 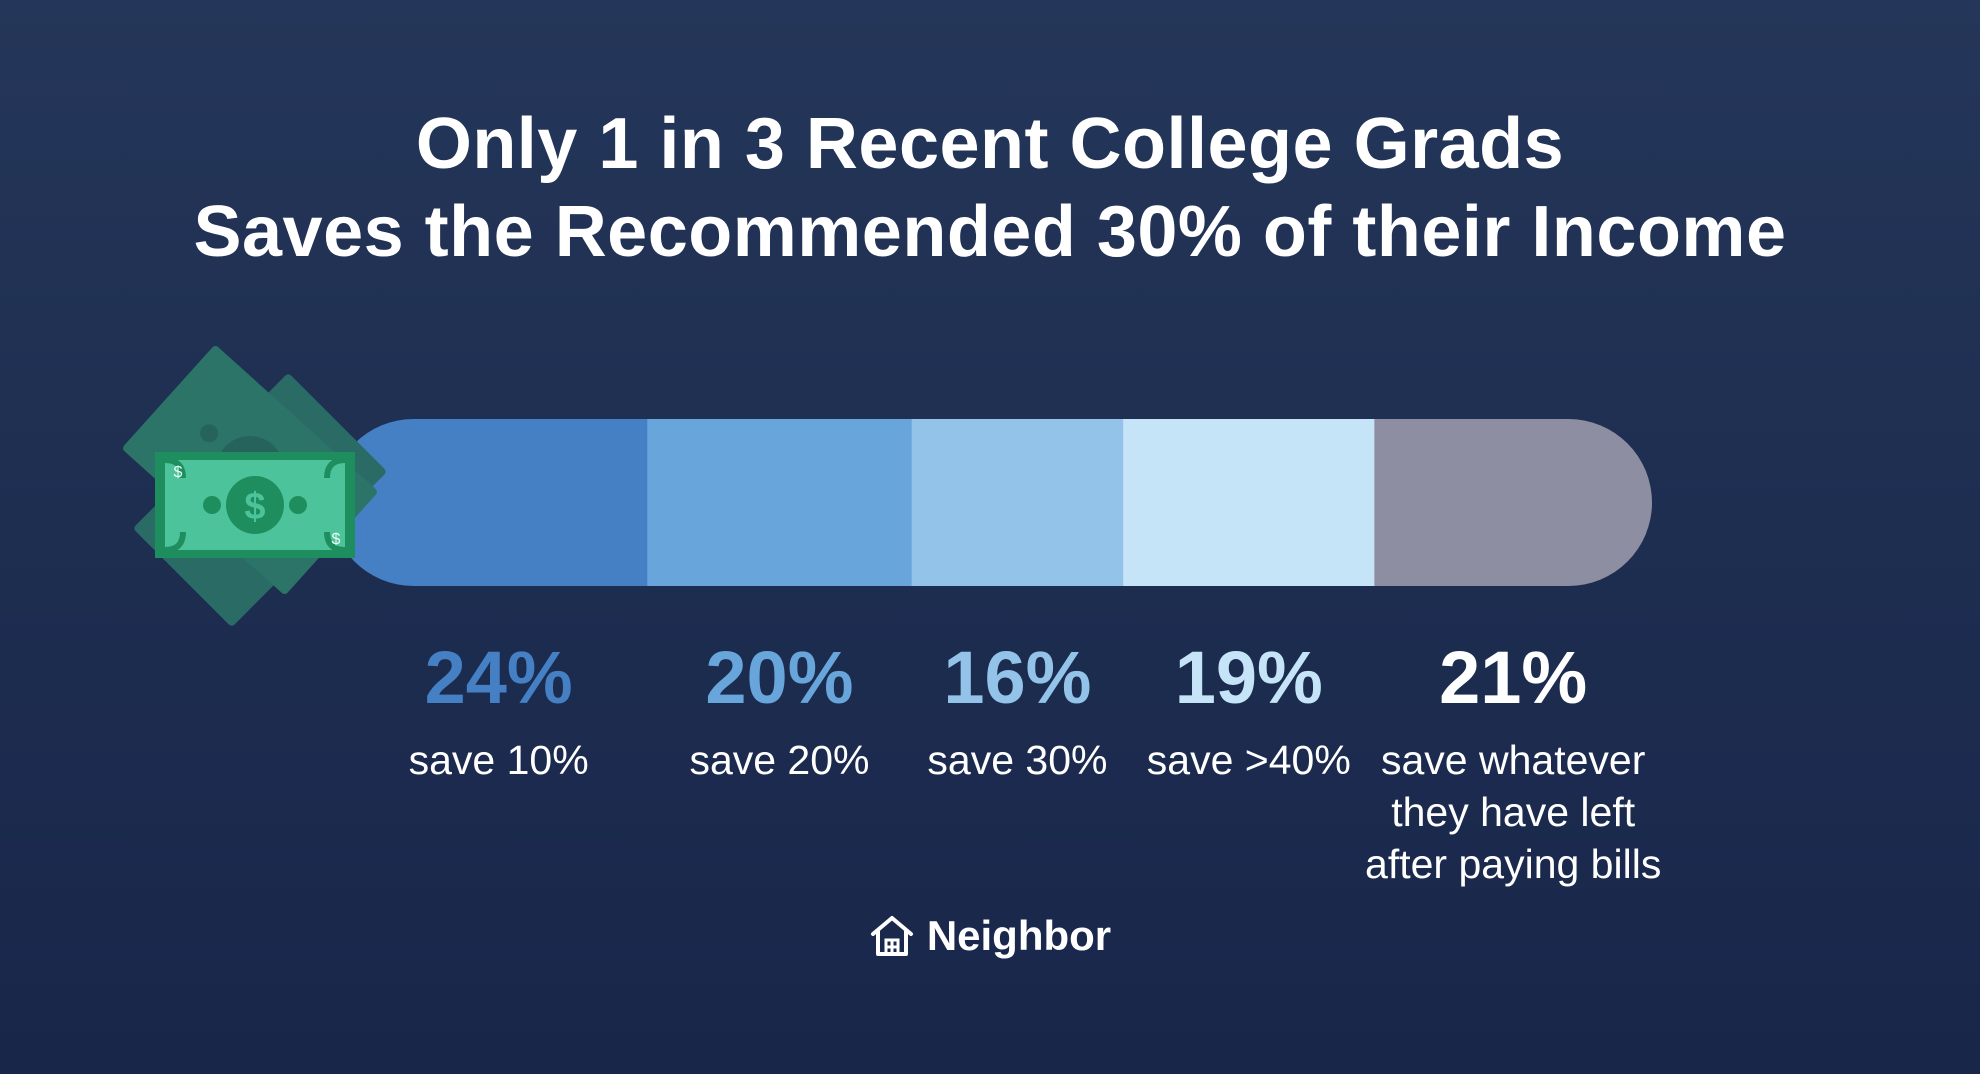 What do you see at coordinates (779, 760) in the screenshot?
I see `category-label-2: save 20%` at bounding box center [779, 760].